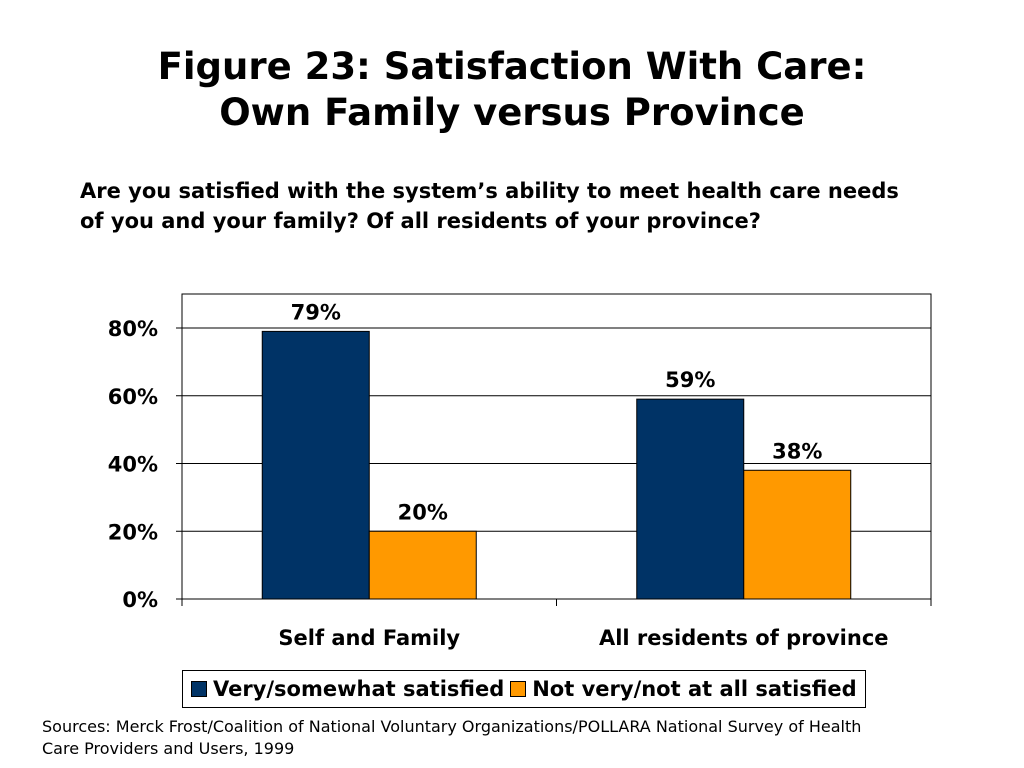 The width and height of the screenshot is (1024, 768). I want to click on data-label: 59%, so click(690, 380).